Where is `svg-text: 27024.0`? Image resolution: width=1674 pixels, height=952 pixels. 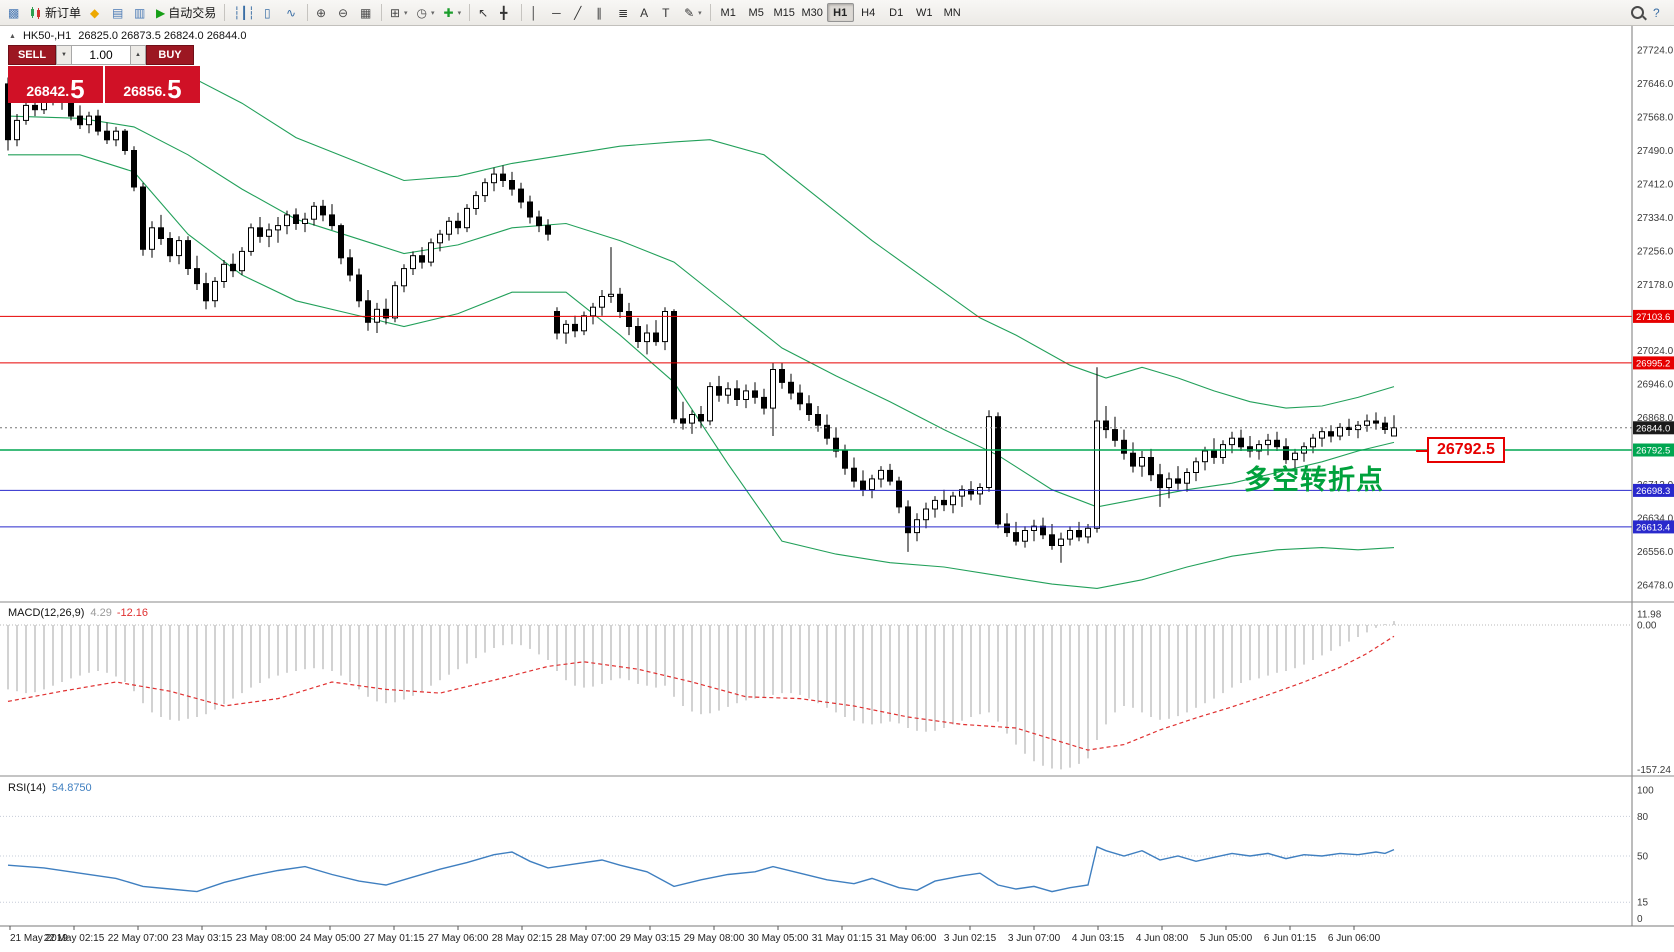
svg-text: 27024.0 is located at coordinates (1655, 351).